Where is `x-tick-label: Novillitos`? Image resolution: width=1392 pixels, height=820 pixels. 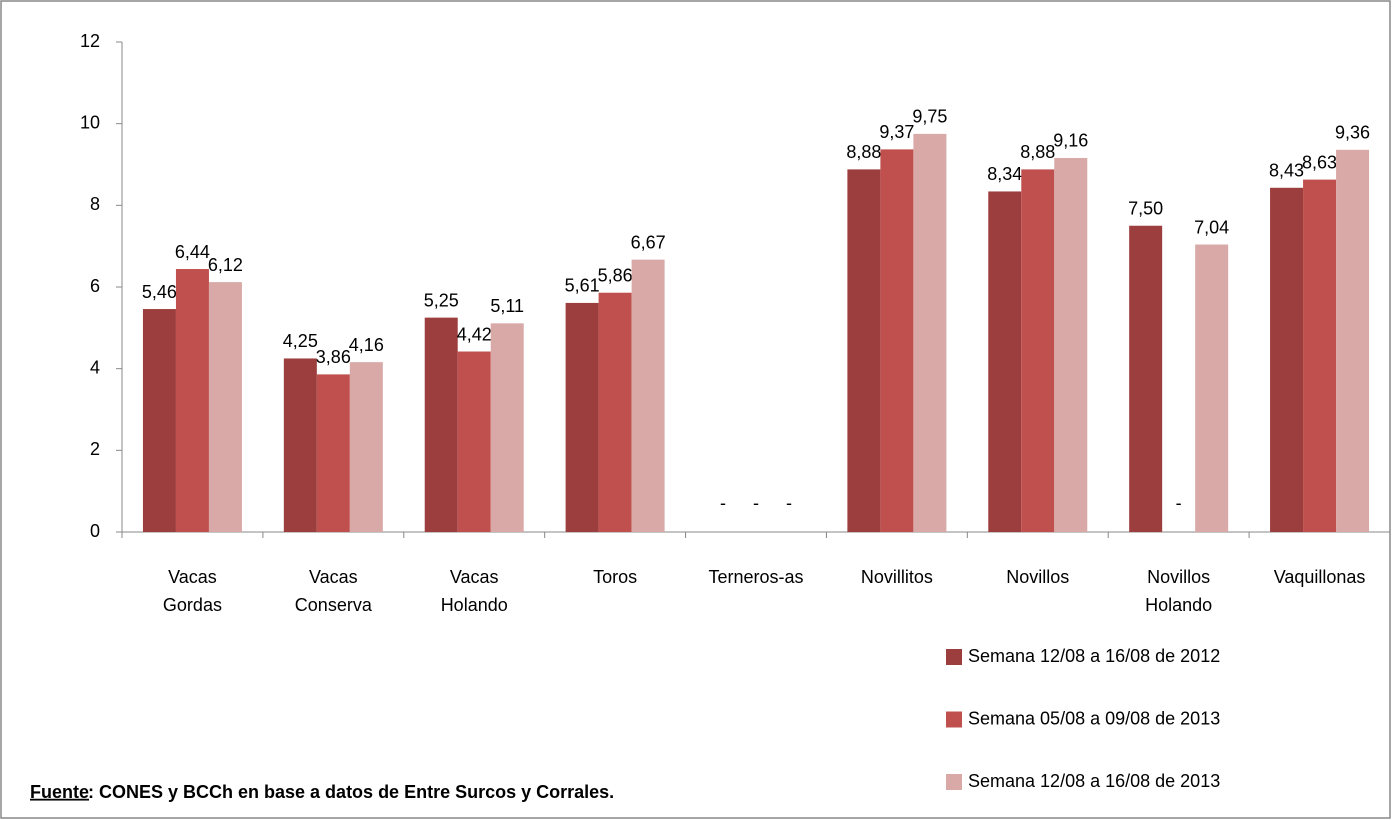 x-tick-label: Novillitos is located at coordinates (897, 577).